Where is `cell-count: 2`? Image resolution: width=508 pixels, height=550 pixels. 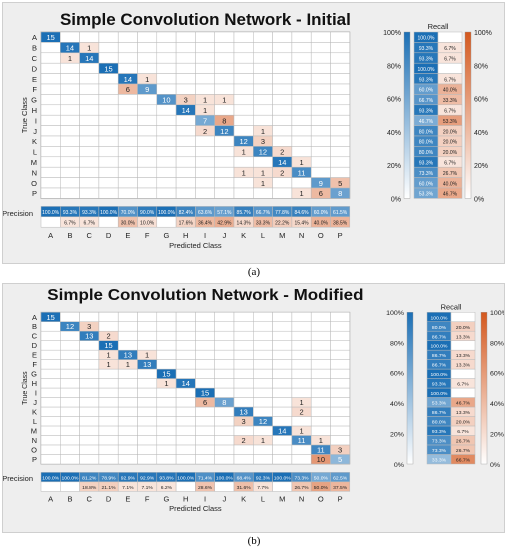
cell-count: 2 is located at coordinates (282, 152).